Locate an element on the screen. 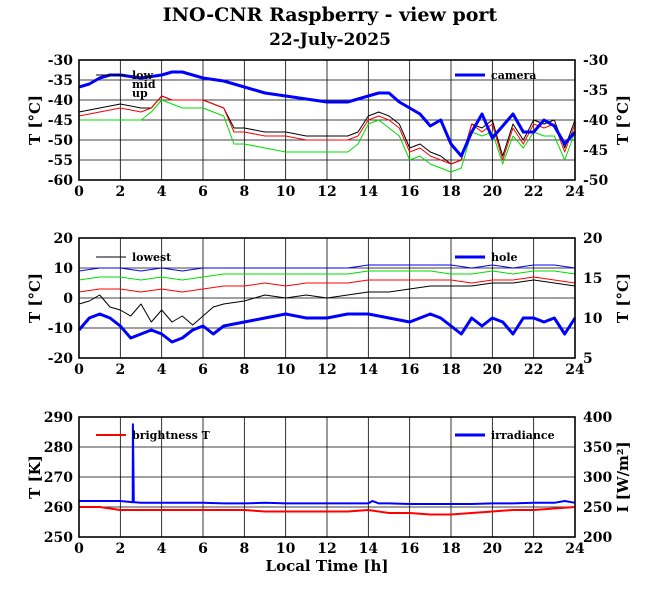 This screenshot has height=595, width=660. y2-tick-label: -50 is located at coordinates (596, 181).